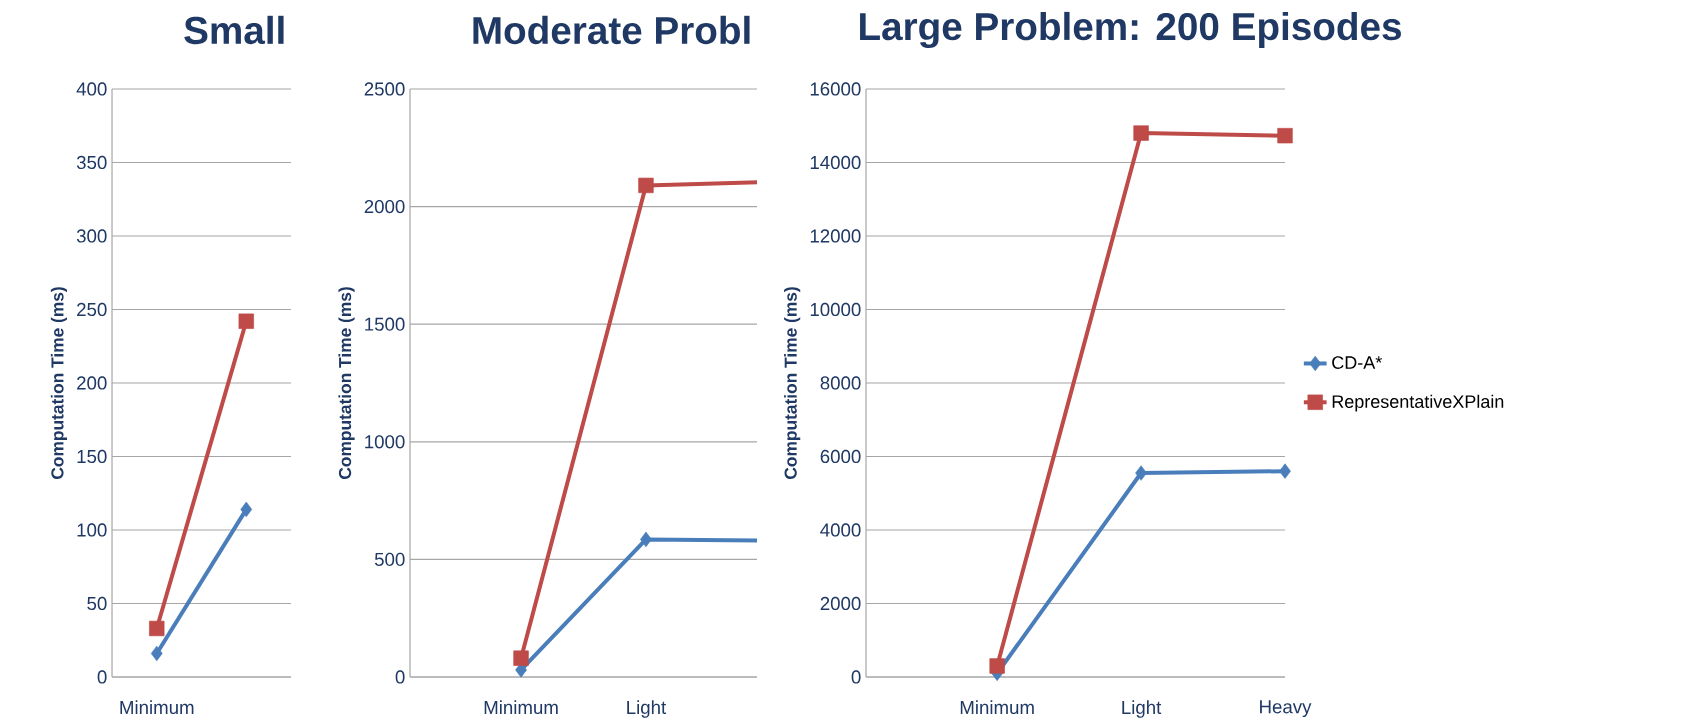 The height and width of the screenshot is (724, 1703). Describe the element at coordinates (92, 456) in the screenshot. I see `y-tick-label: 150` at that location.